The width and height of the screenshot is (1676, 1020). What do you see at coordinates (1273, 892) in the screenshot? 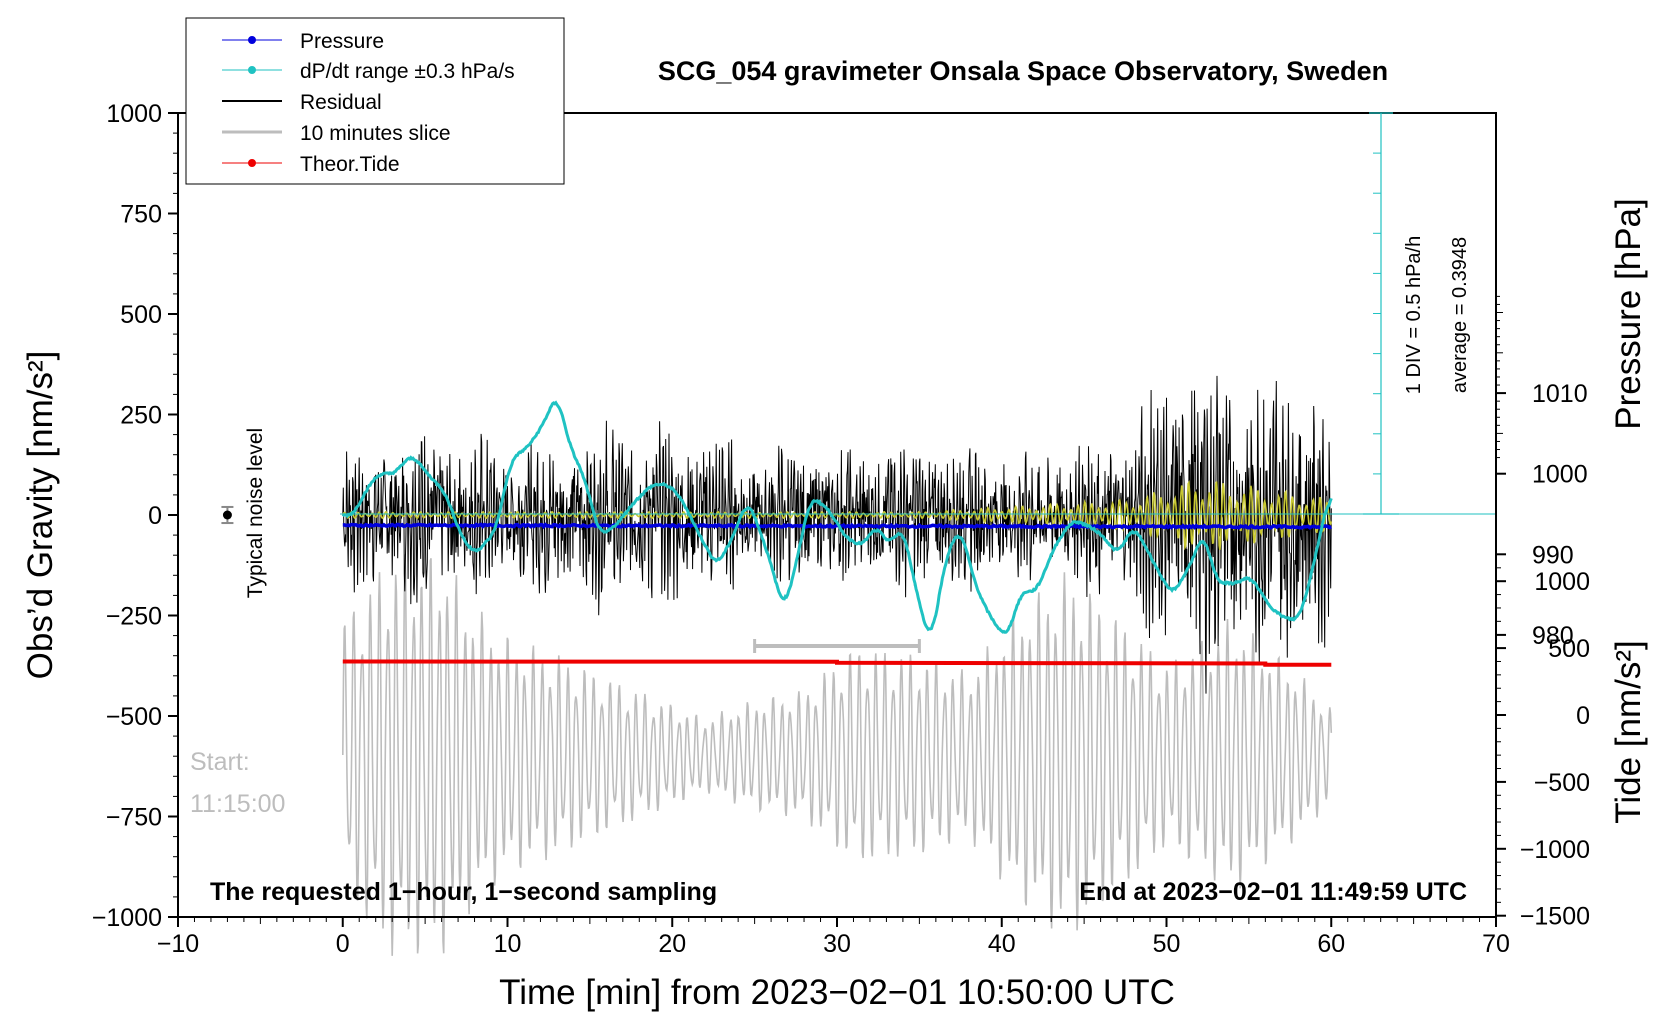
I see `end-time-note: End at 2023−02−01 11:49:59 UTC` at bounding box center [1273, 892].